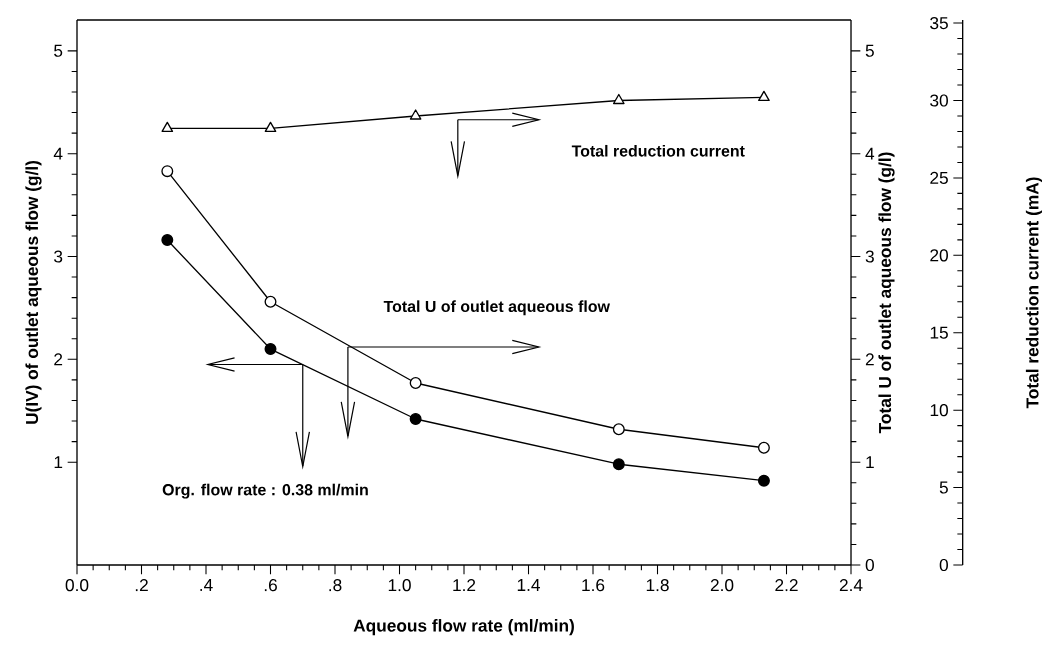 This screenshot has width=1044, height=645. I want to click on x-tick-label: 2.0, so click(722, 585).